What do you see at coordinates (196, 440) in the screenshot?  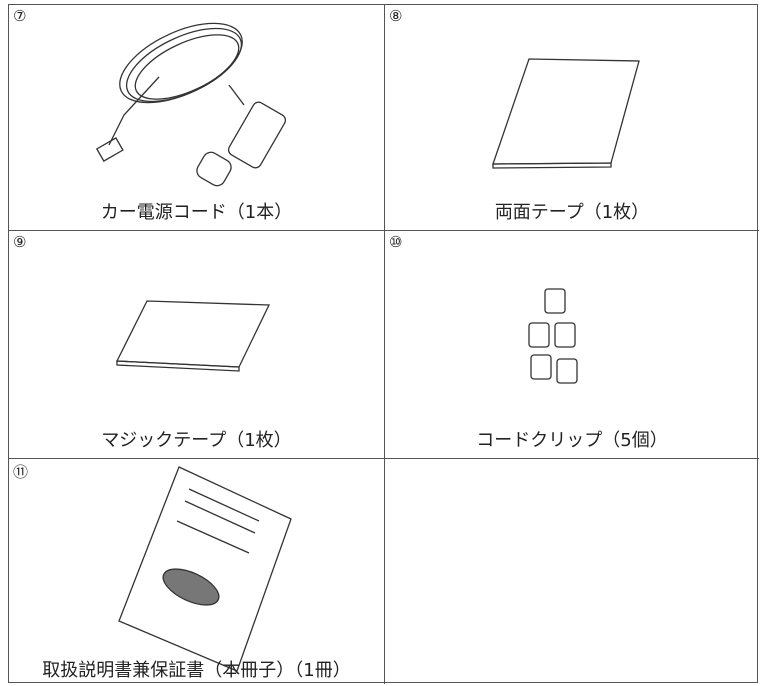 I see `item-caption: マジックテープ（1枚）` at bounding box center [196, 440].